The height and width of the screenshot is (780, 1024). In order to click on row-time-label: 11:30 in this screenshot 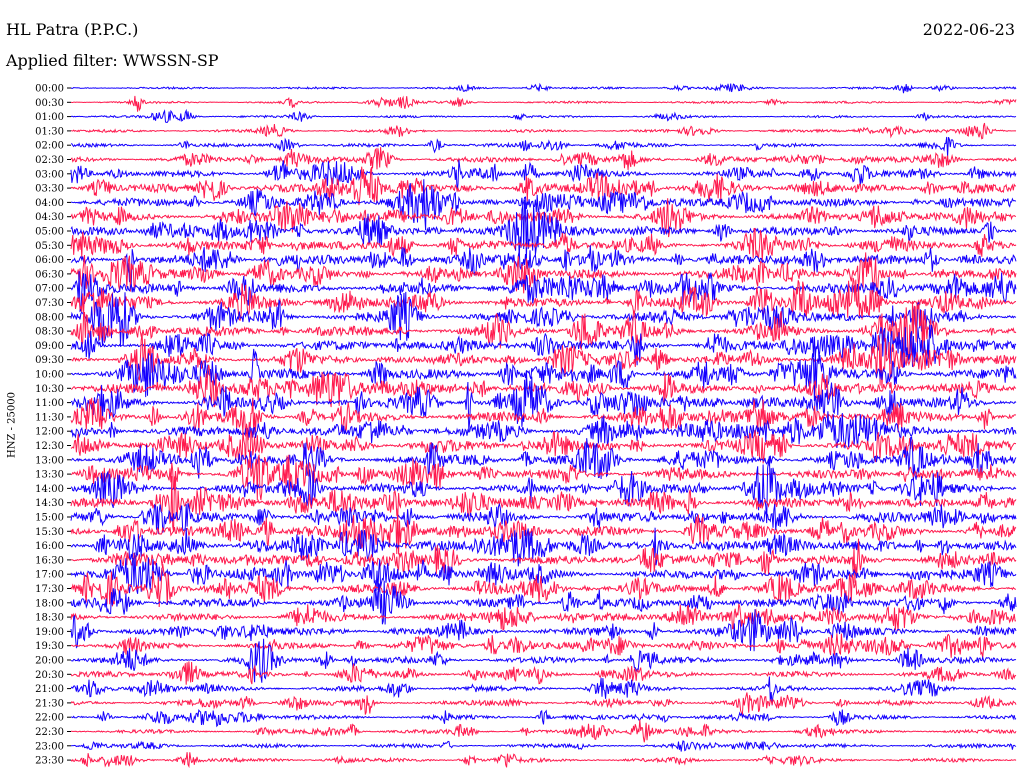, I will do `click(49, 417)`.